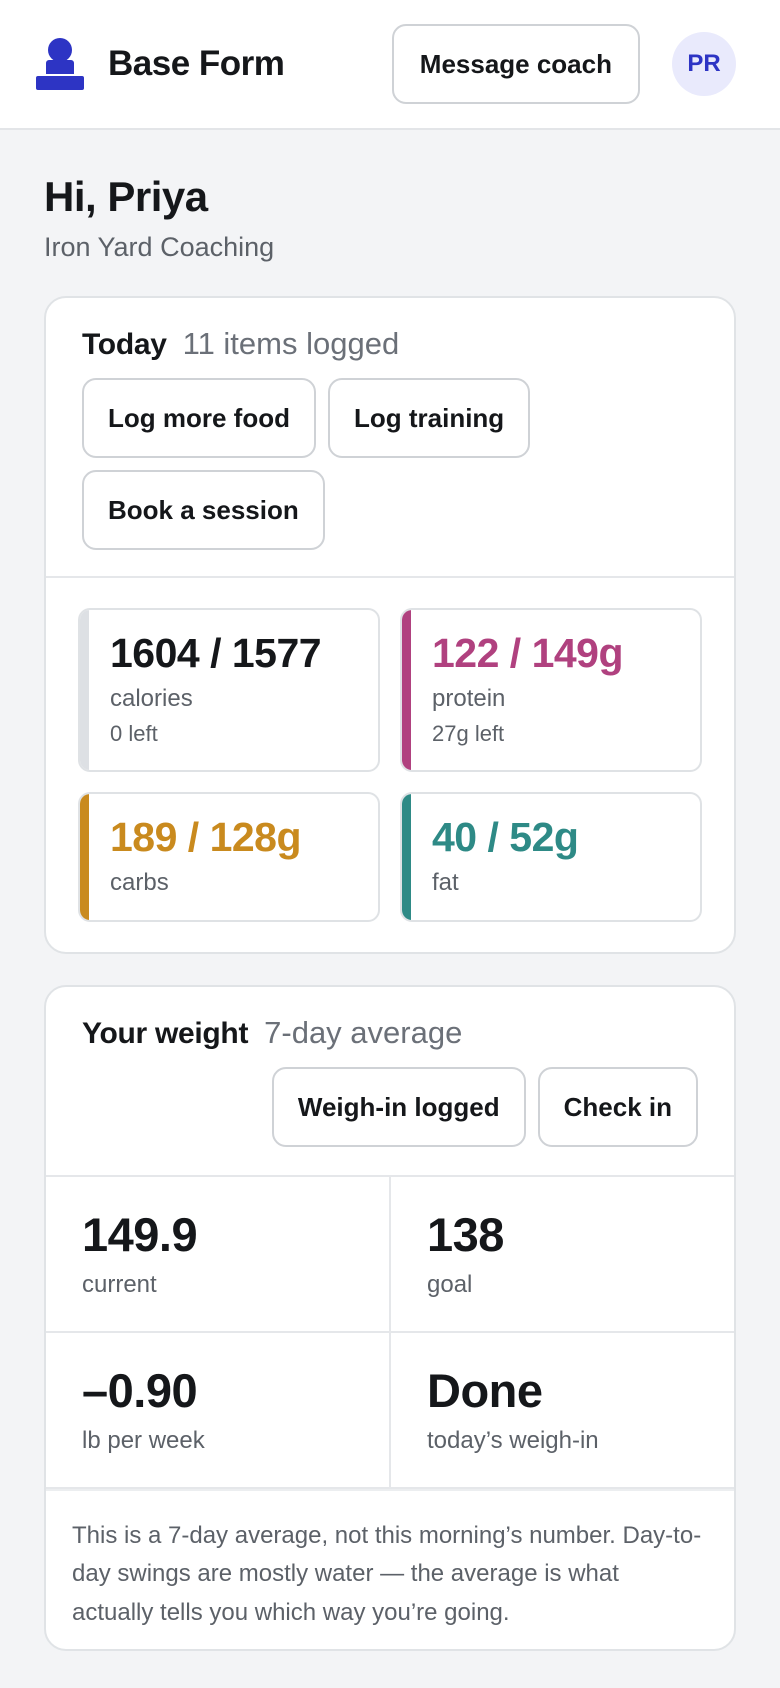  What do you see at coordinates (134, 734) in the screenshot?
I see `calories-left: 0 left` at bounding box center [134, 734].